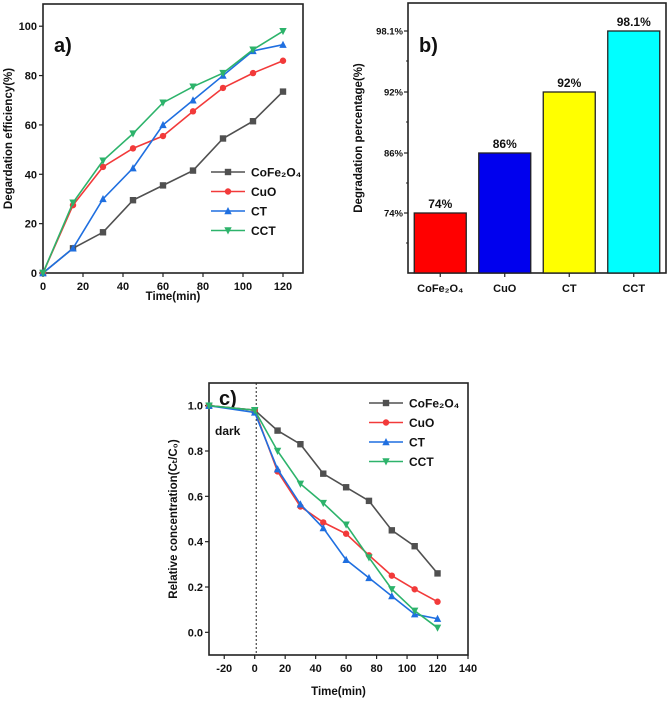  I want to click on y-tick-label: 0.4, so click(196, 543).